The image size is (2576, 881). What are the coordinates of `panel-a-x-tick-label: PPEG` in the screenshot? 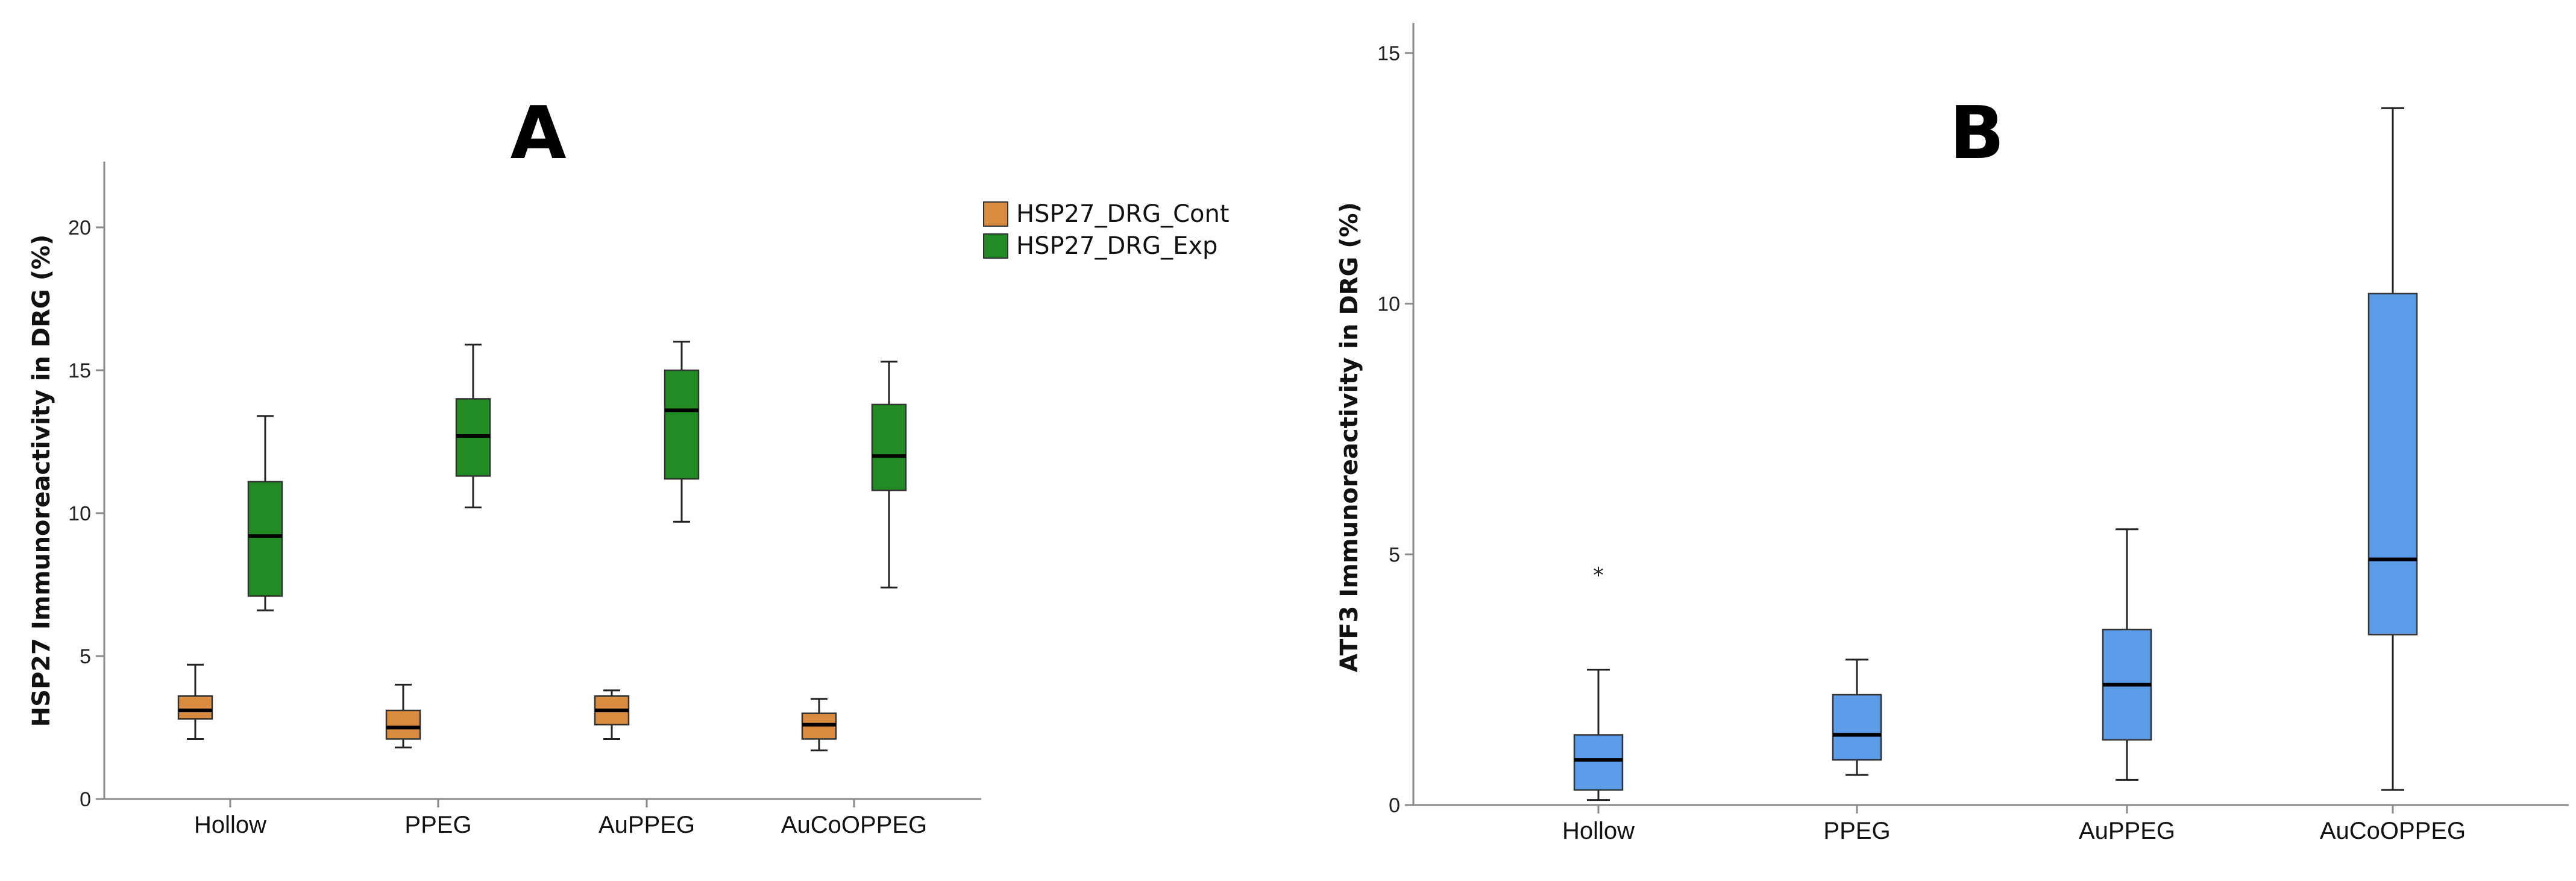 It's located at (437, 825).